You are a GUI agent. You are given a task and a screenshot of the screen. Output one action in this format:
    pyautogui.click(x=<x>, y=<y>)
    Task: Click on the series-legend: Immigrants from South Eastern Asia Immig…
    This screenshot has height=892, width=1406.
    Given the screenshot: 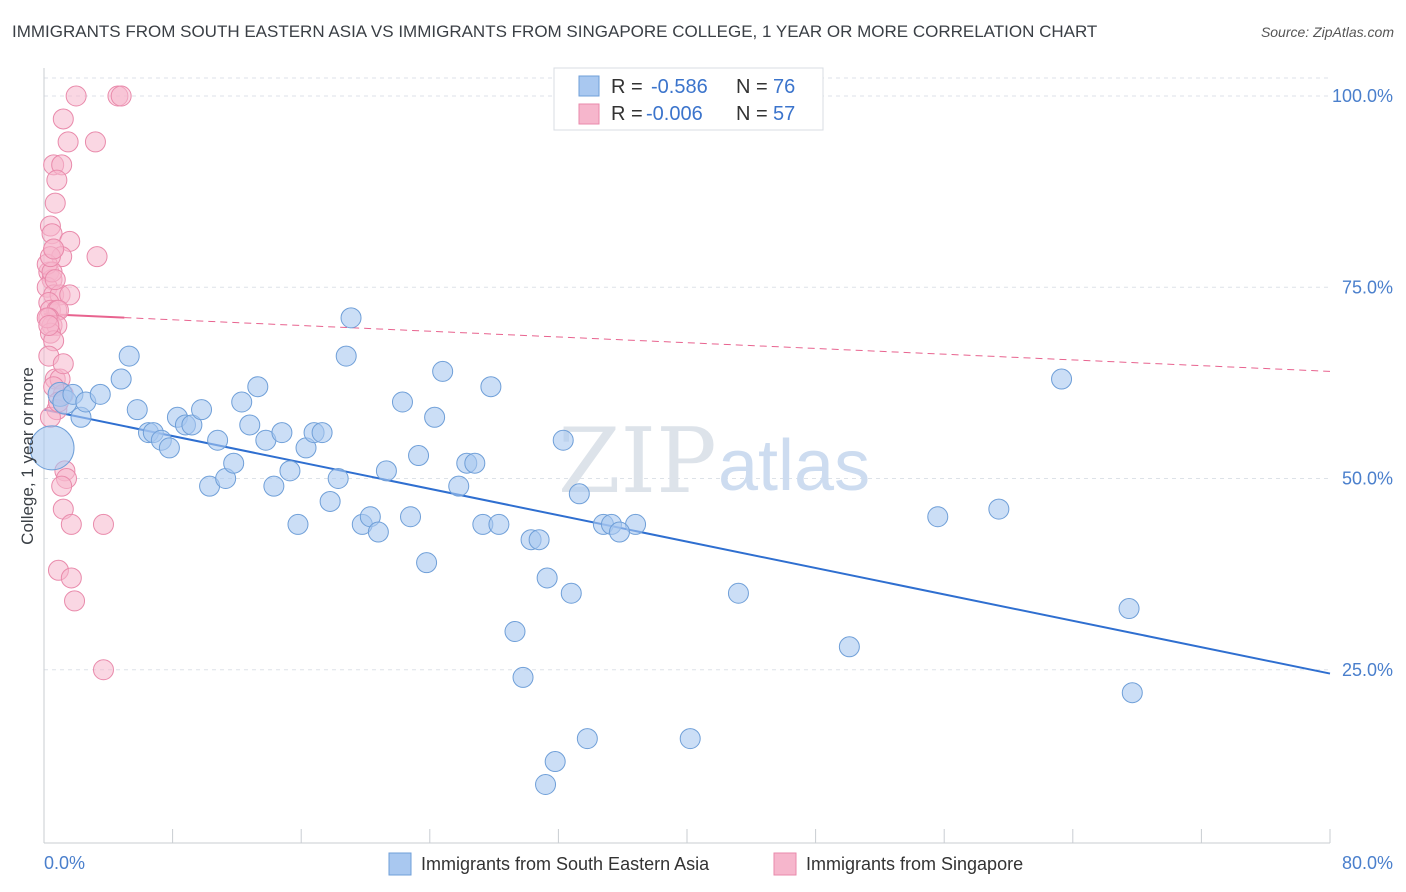 What is the action you would take?
    pyautogui.click(x=705, y=864)
    